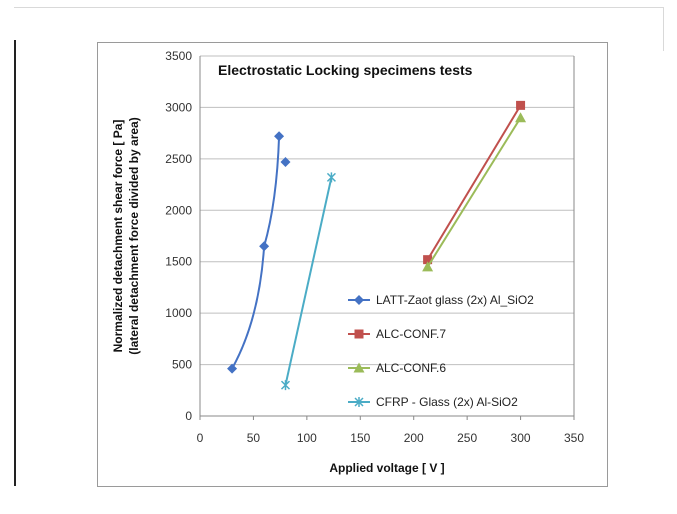 Image resolution: width=677 pixels, height=514 pixels. Describe the element at coordinates (414, 438) in the screenshot. I see `x-tick-label: 200` at that location.